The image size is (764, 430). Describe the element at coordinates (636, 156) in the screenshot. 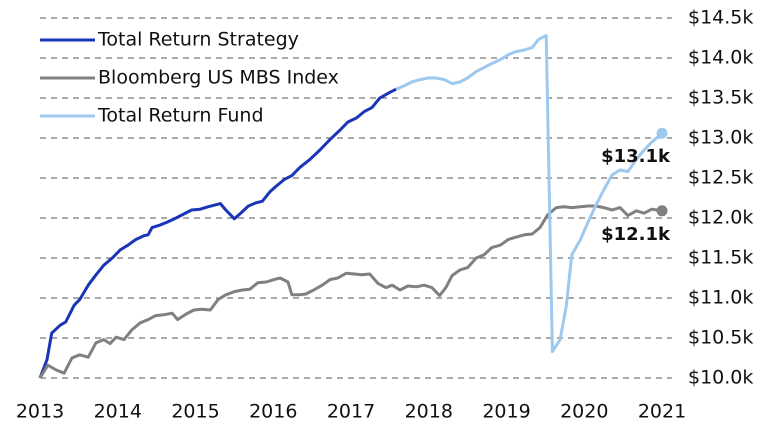

I see `end-label: $13.1k` at that location.